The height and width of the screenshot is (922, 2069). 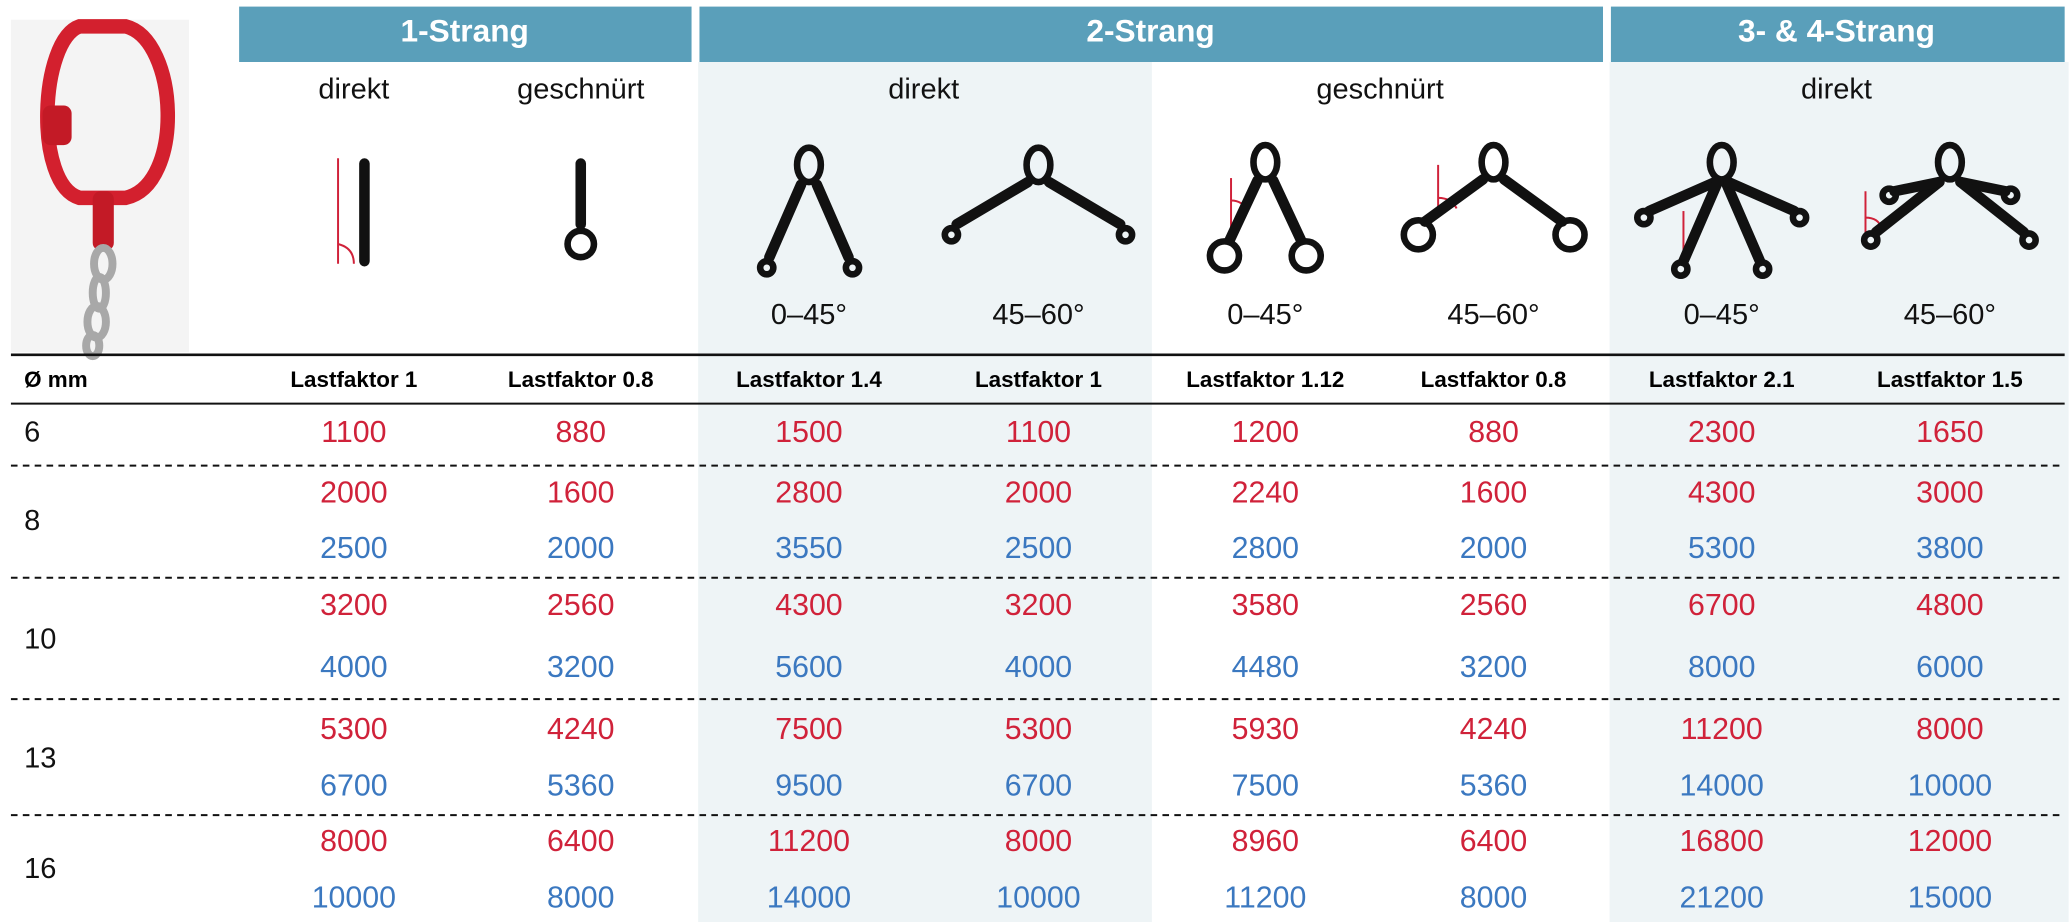 What do you see at coordinates (1150, 30) in the screenshot?
I see `group-title: 2-Strang` at bounding box center [1150, 30].